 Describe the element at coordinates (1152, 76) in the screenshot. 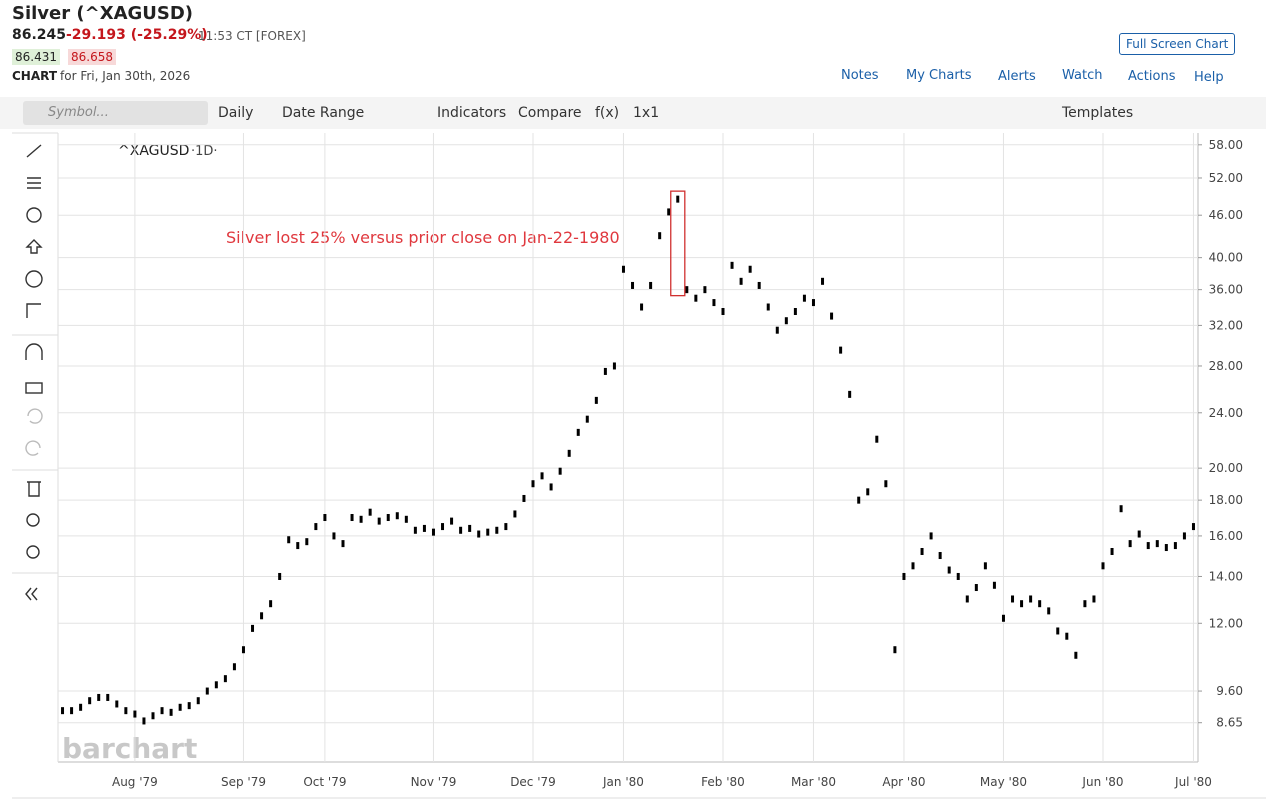

I see `actions-link: Actions` at that location.